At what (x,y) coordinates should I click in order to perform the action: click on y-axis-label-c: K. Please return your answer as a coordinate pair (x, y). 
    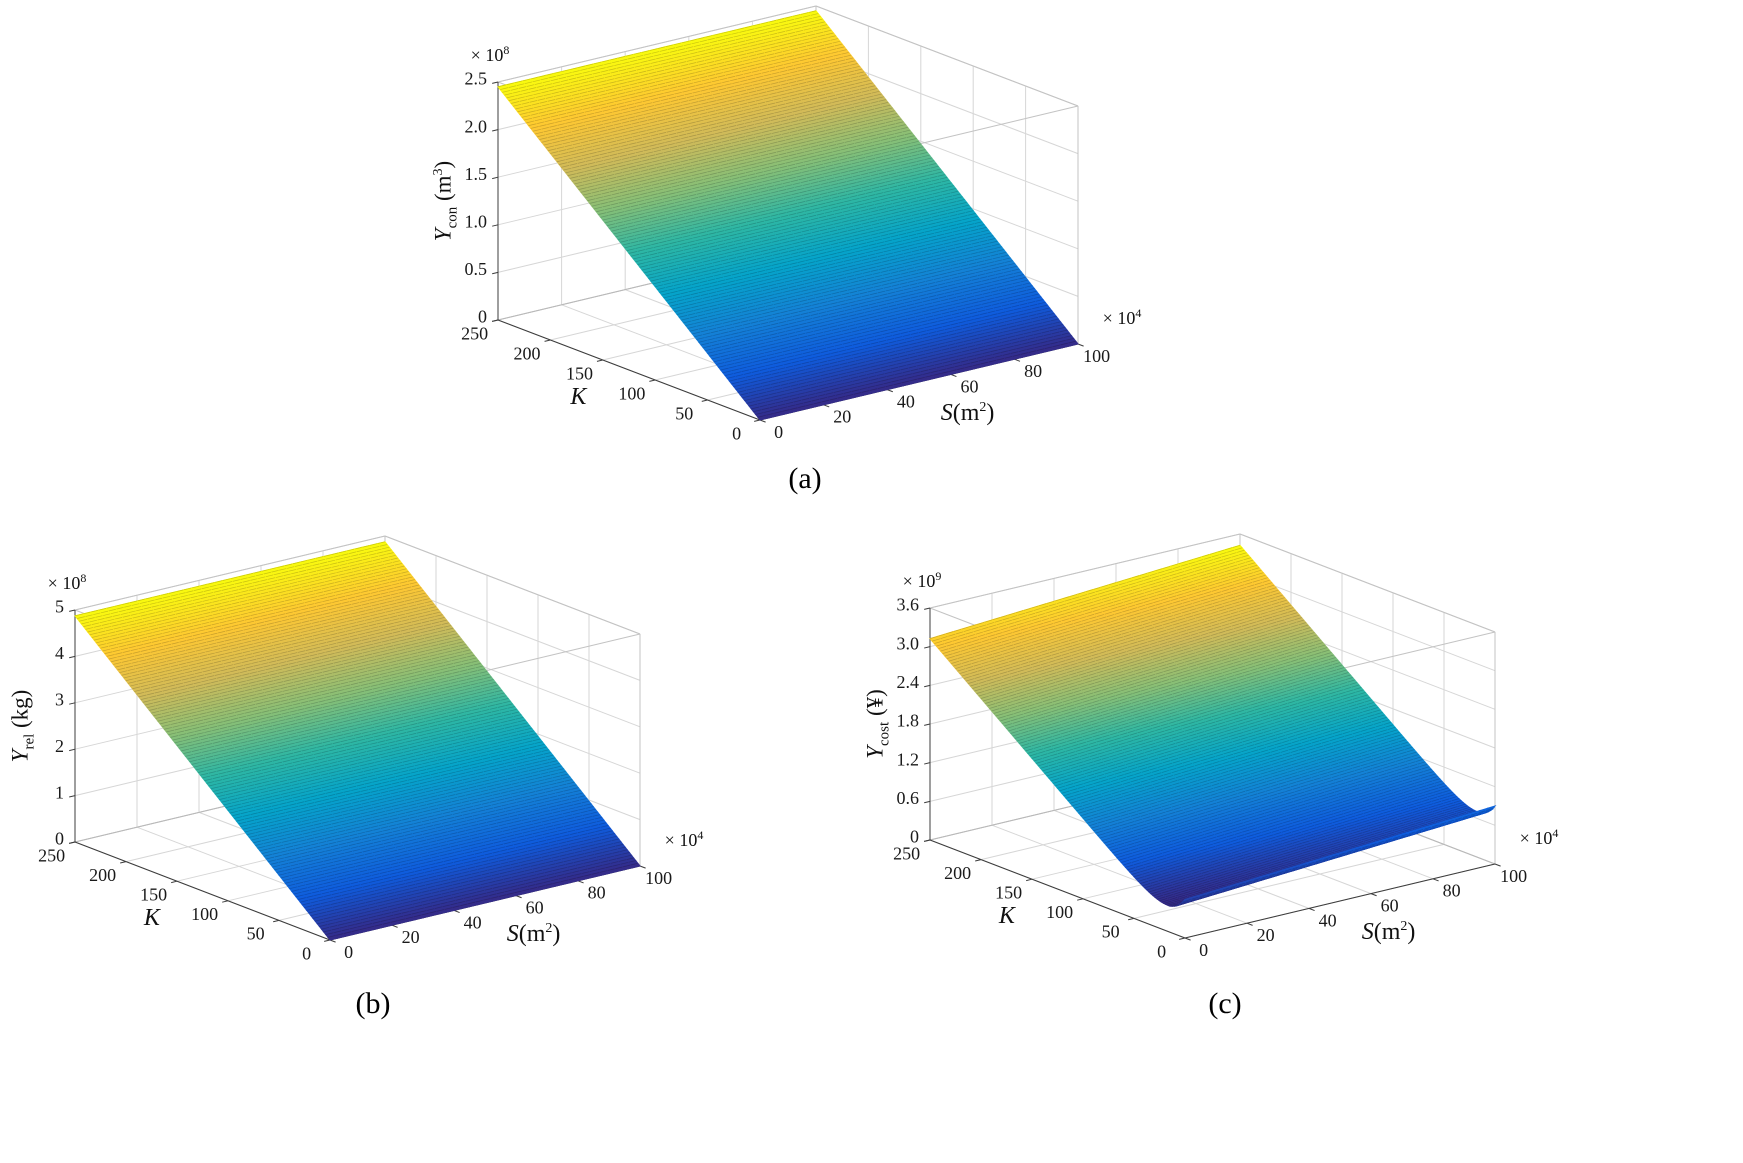
    Looking at the image, I should click on (1006, 916).